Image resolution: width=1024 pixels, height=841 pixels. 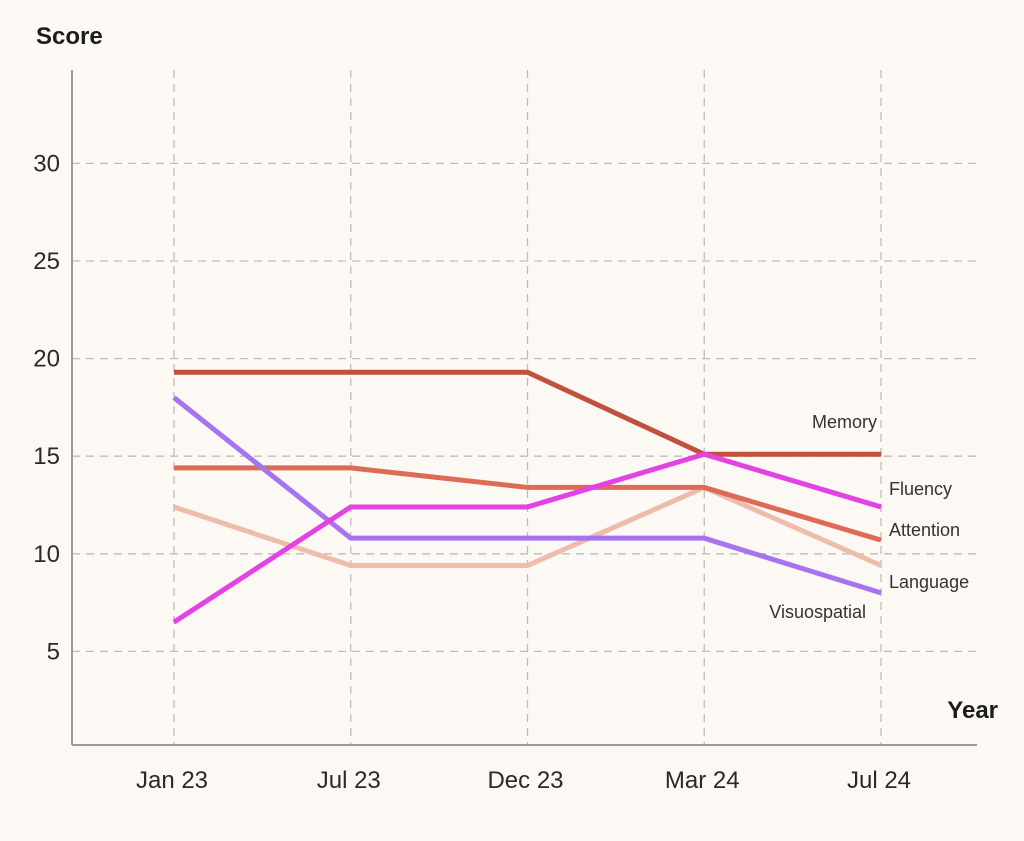 What do you see at coordinates (972, 710) in the screenshot?
I see `x-axis-title: Year` at bounding box center [972, 710].